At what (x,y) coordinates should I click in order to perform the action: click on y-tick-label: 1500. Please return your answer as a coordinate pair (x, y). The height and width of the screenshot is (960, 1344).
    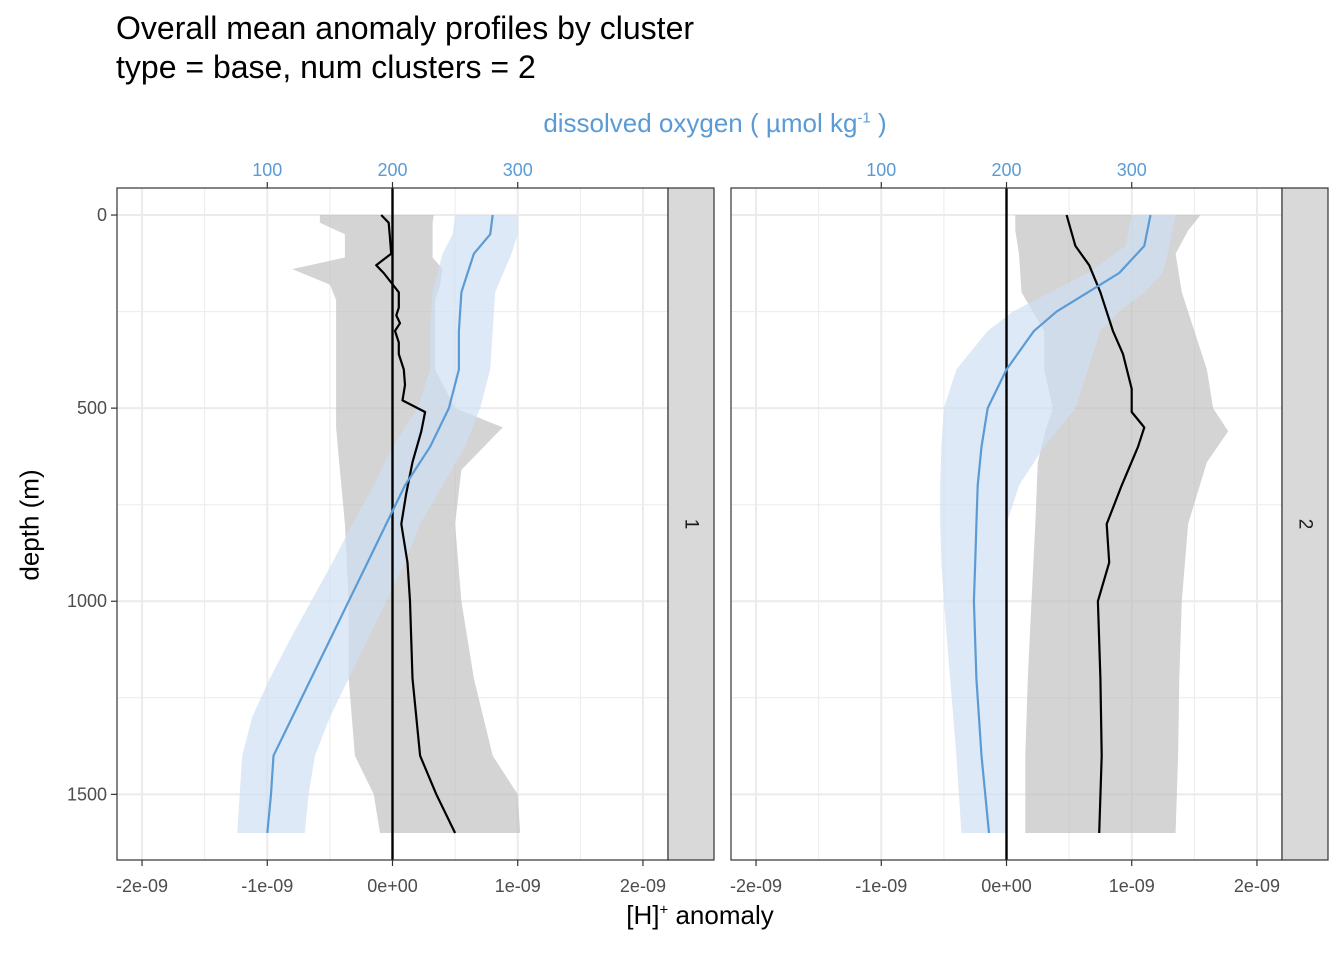
    Looking at the image, I should click on (87, 794).